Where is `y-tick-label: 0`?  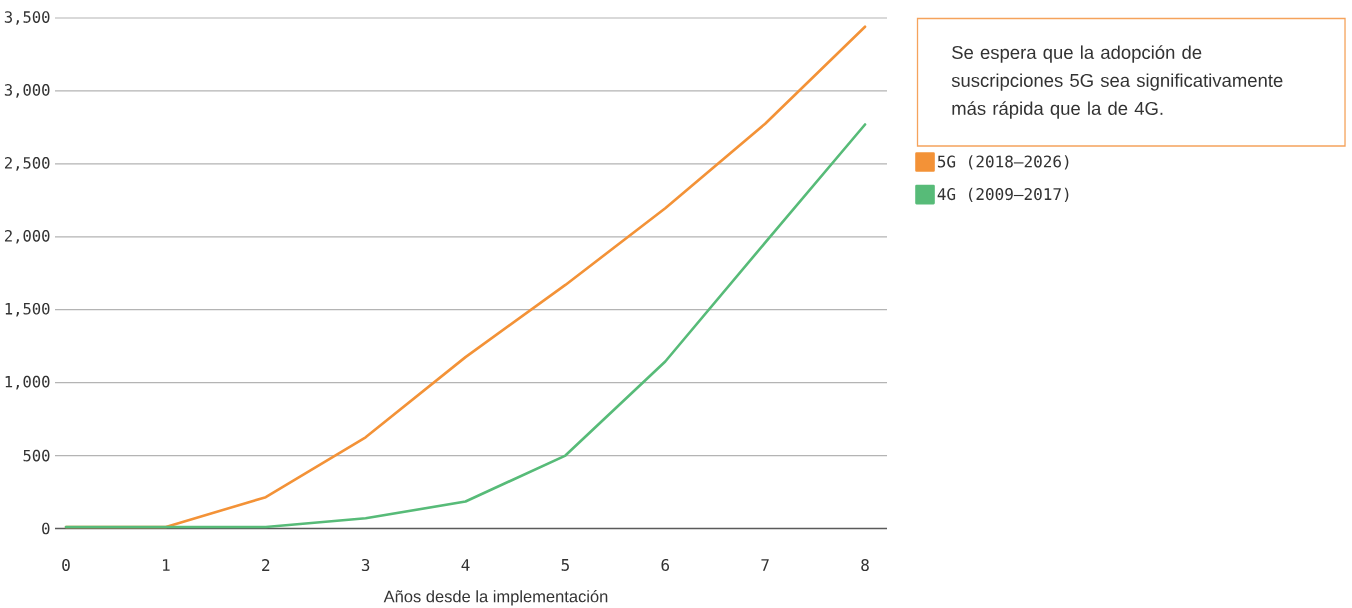 y-tick-label: 0 is located at coordinates (46, 528).